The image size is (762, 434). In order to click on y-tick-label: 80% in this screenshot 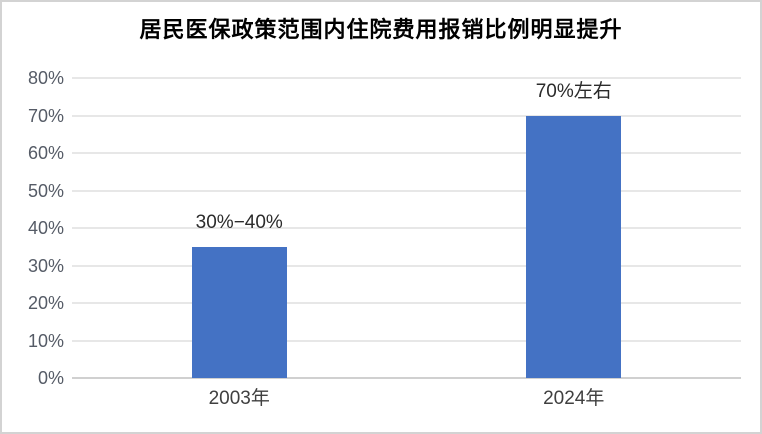, I will do `click(45, 78)`.